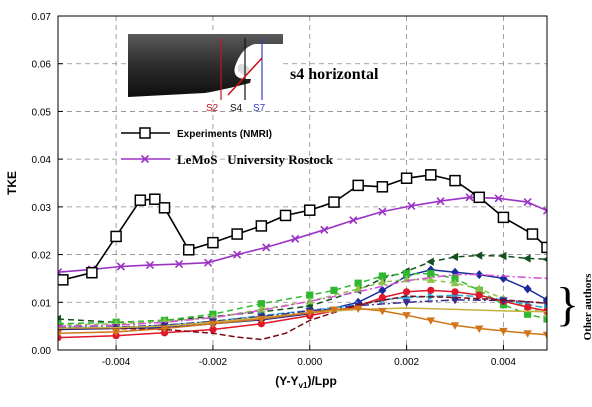 The image size is (592, 407). Describe the element at coordinates (213, 362) in the screenshot. I see `x-tick-label: -0.002` at that location.